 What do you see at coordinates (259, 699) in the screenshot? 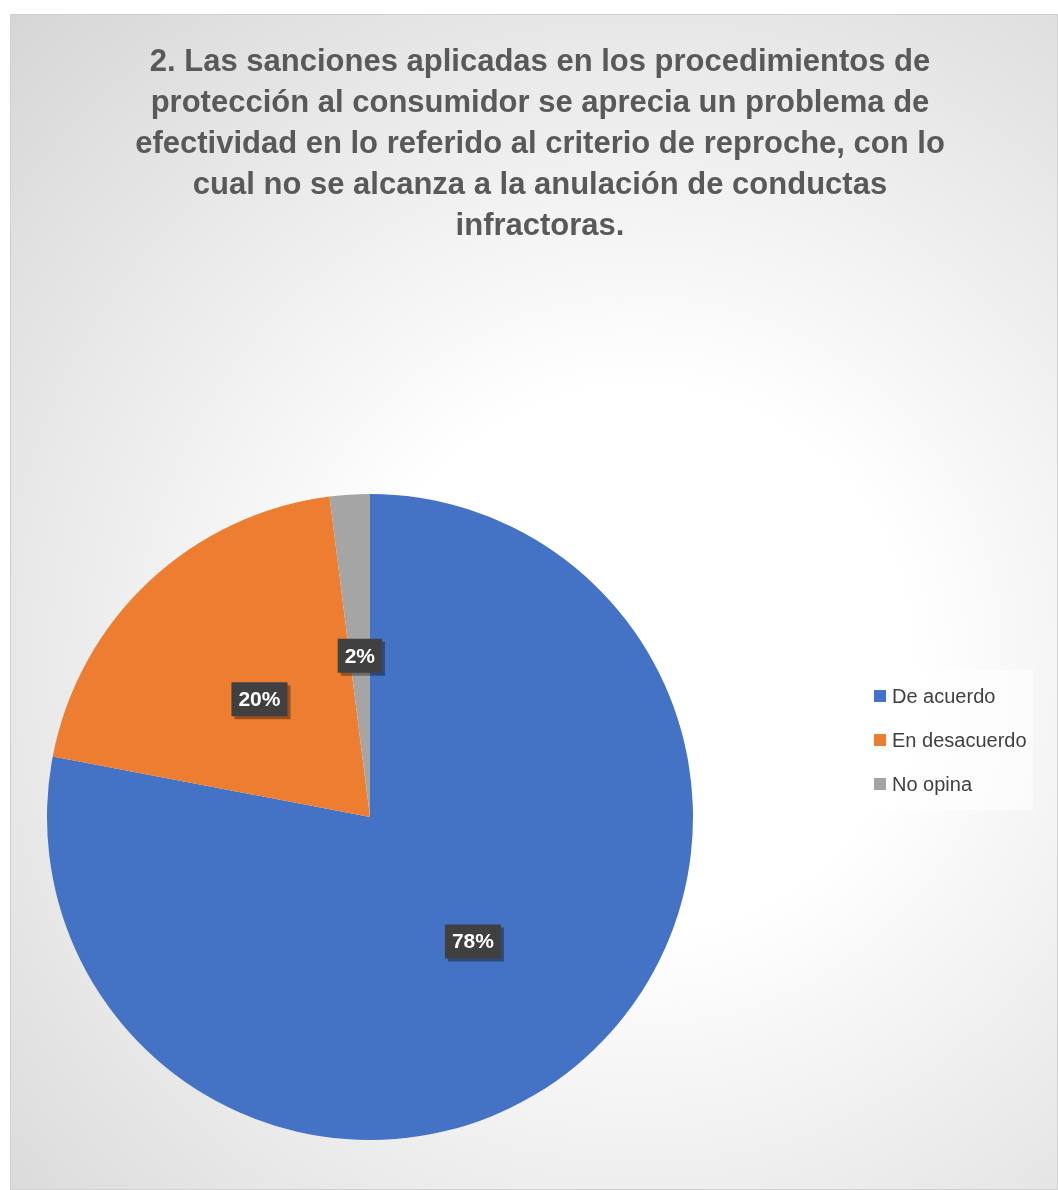
I see `data-label: 20%` at bounding box center [259, 699].